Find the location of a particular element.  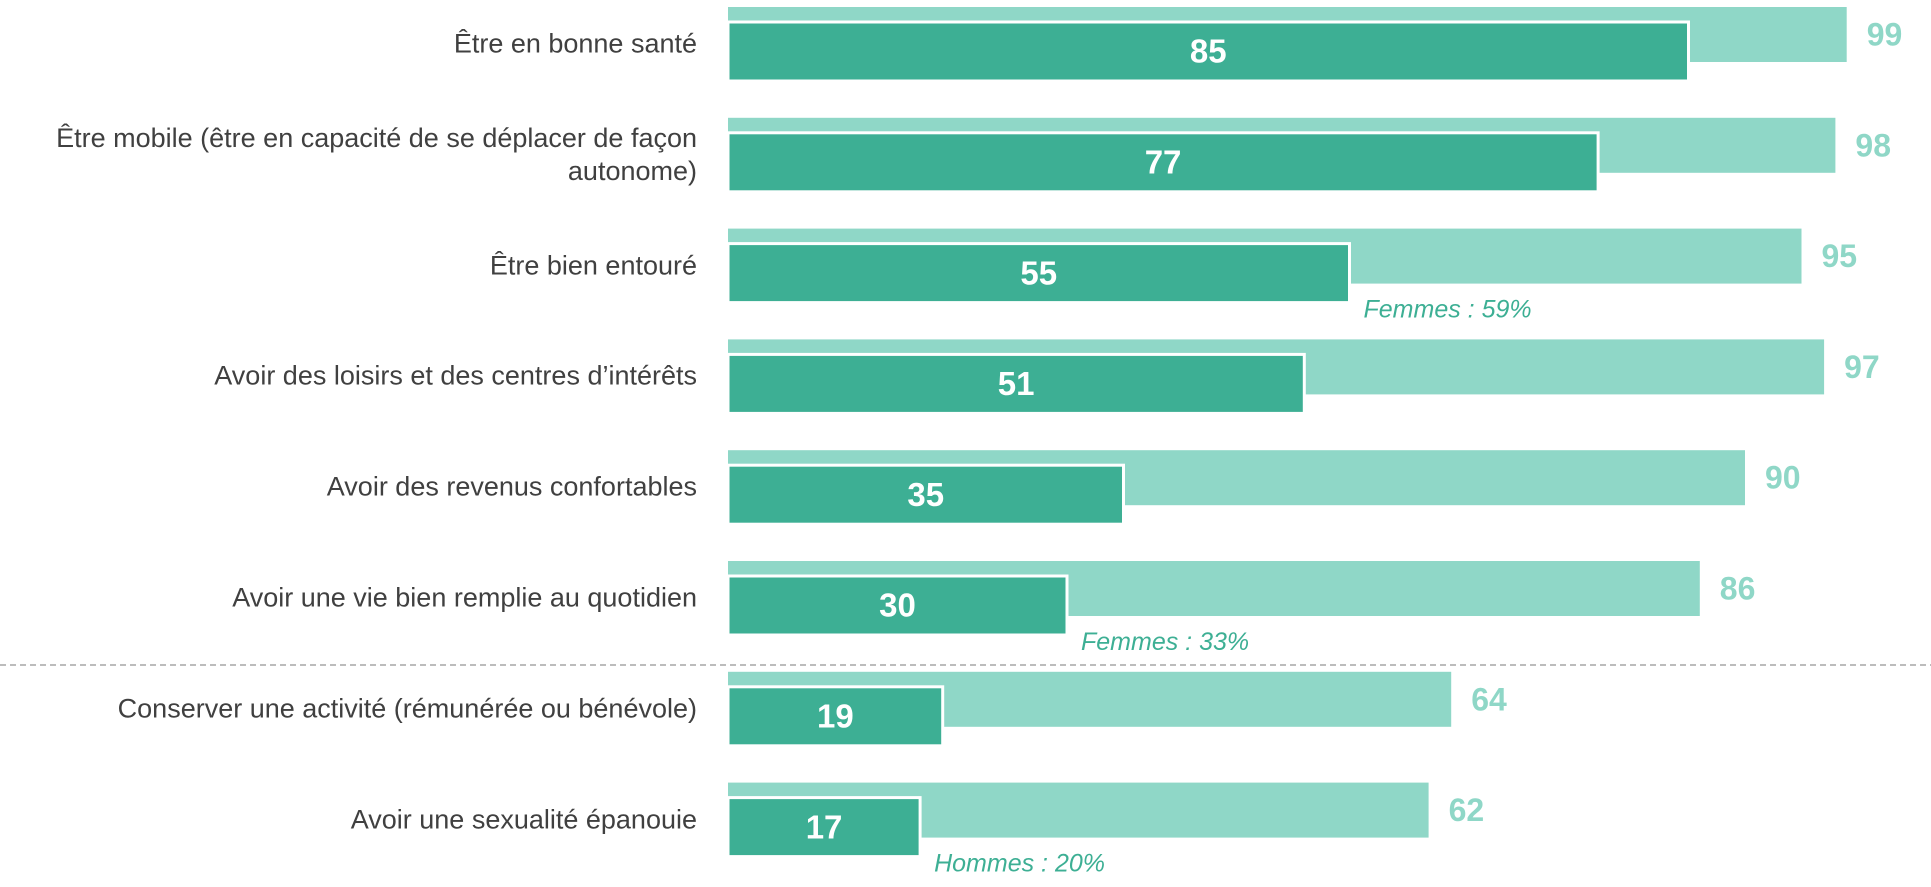

value-label-total: 90 is located at coordinates (1783, 478).